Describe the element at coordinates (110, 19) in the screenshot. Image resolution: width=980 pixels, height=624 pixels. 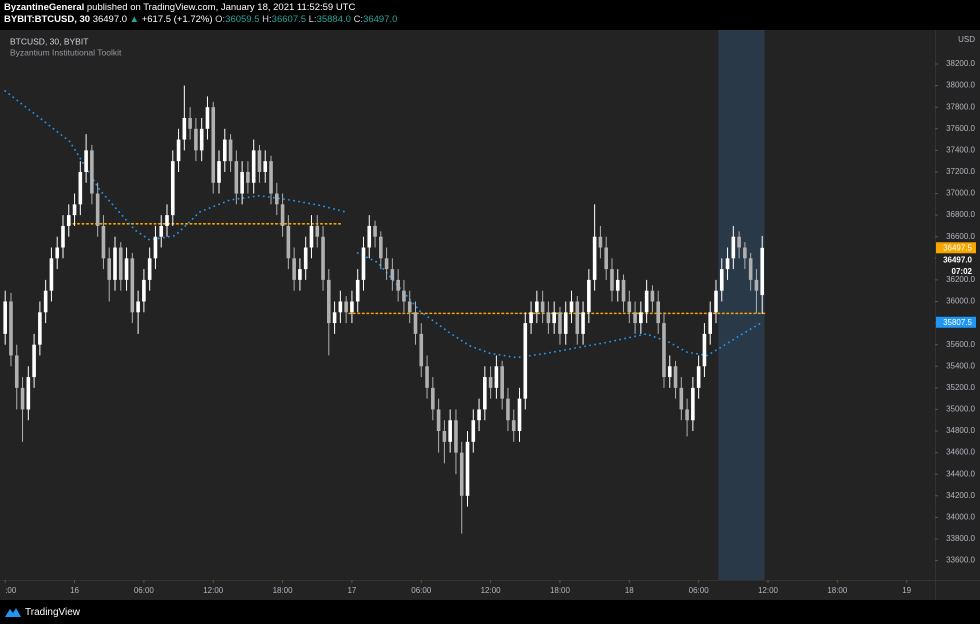
I see `last-price: 36497.0` at that location.